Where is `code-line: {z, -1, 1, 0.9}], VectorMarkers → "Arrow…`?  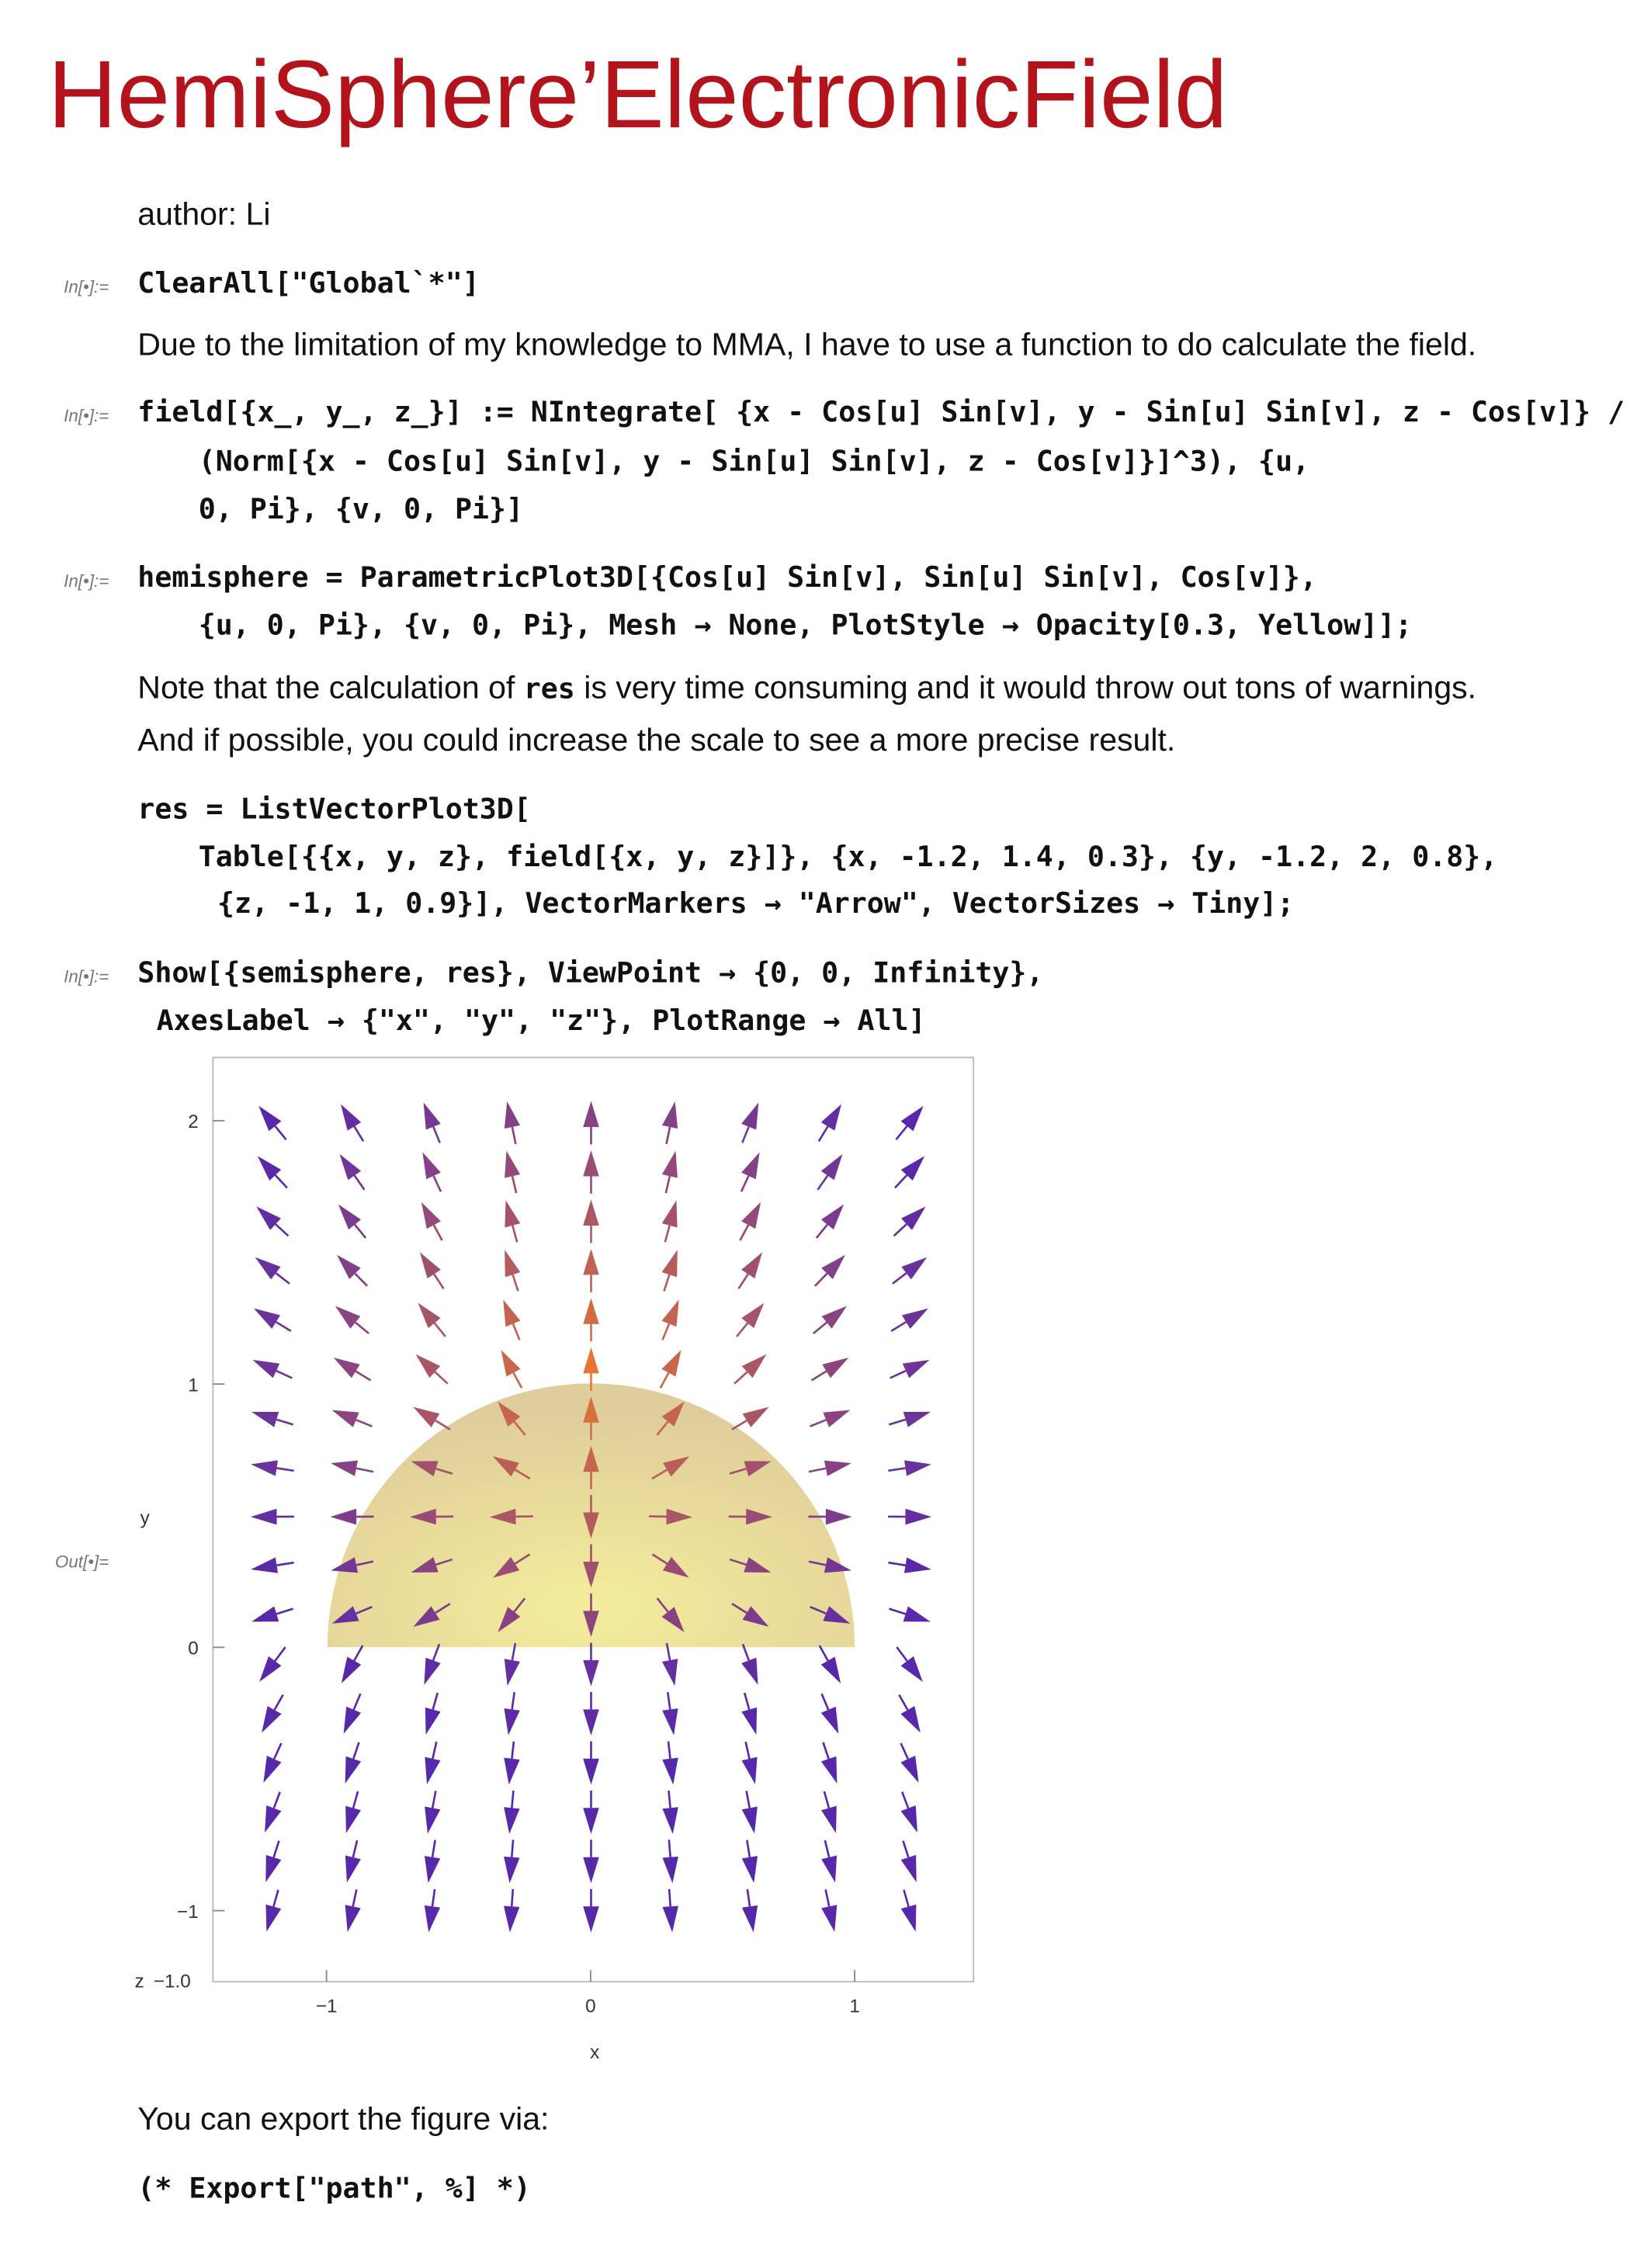
code-line: {z, -1, 1, 0.9}], VectorMarkers → "Arrow… is located at coordinates (755, 903).